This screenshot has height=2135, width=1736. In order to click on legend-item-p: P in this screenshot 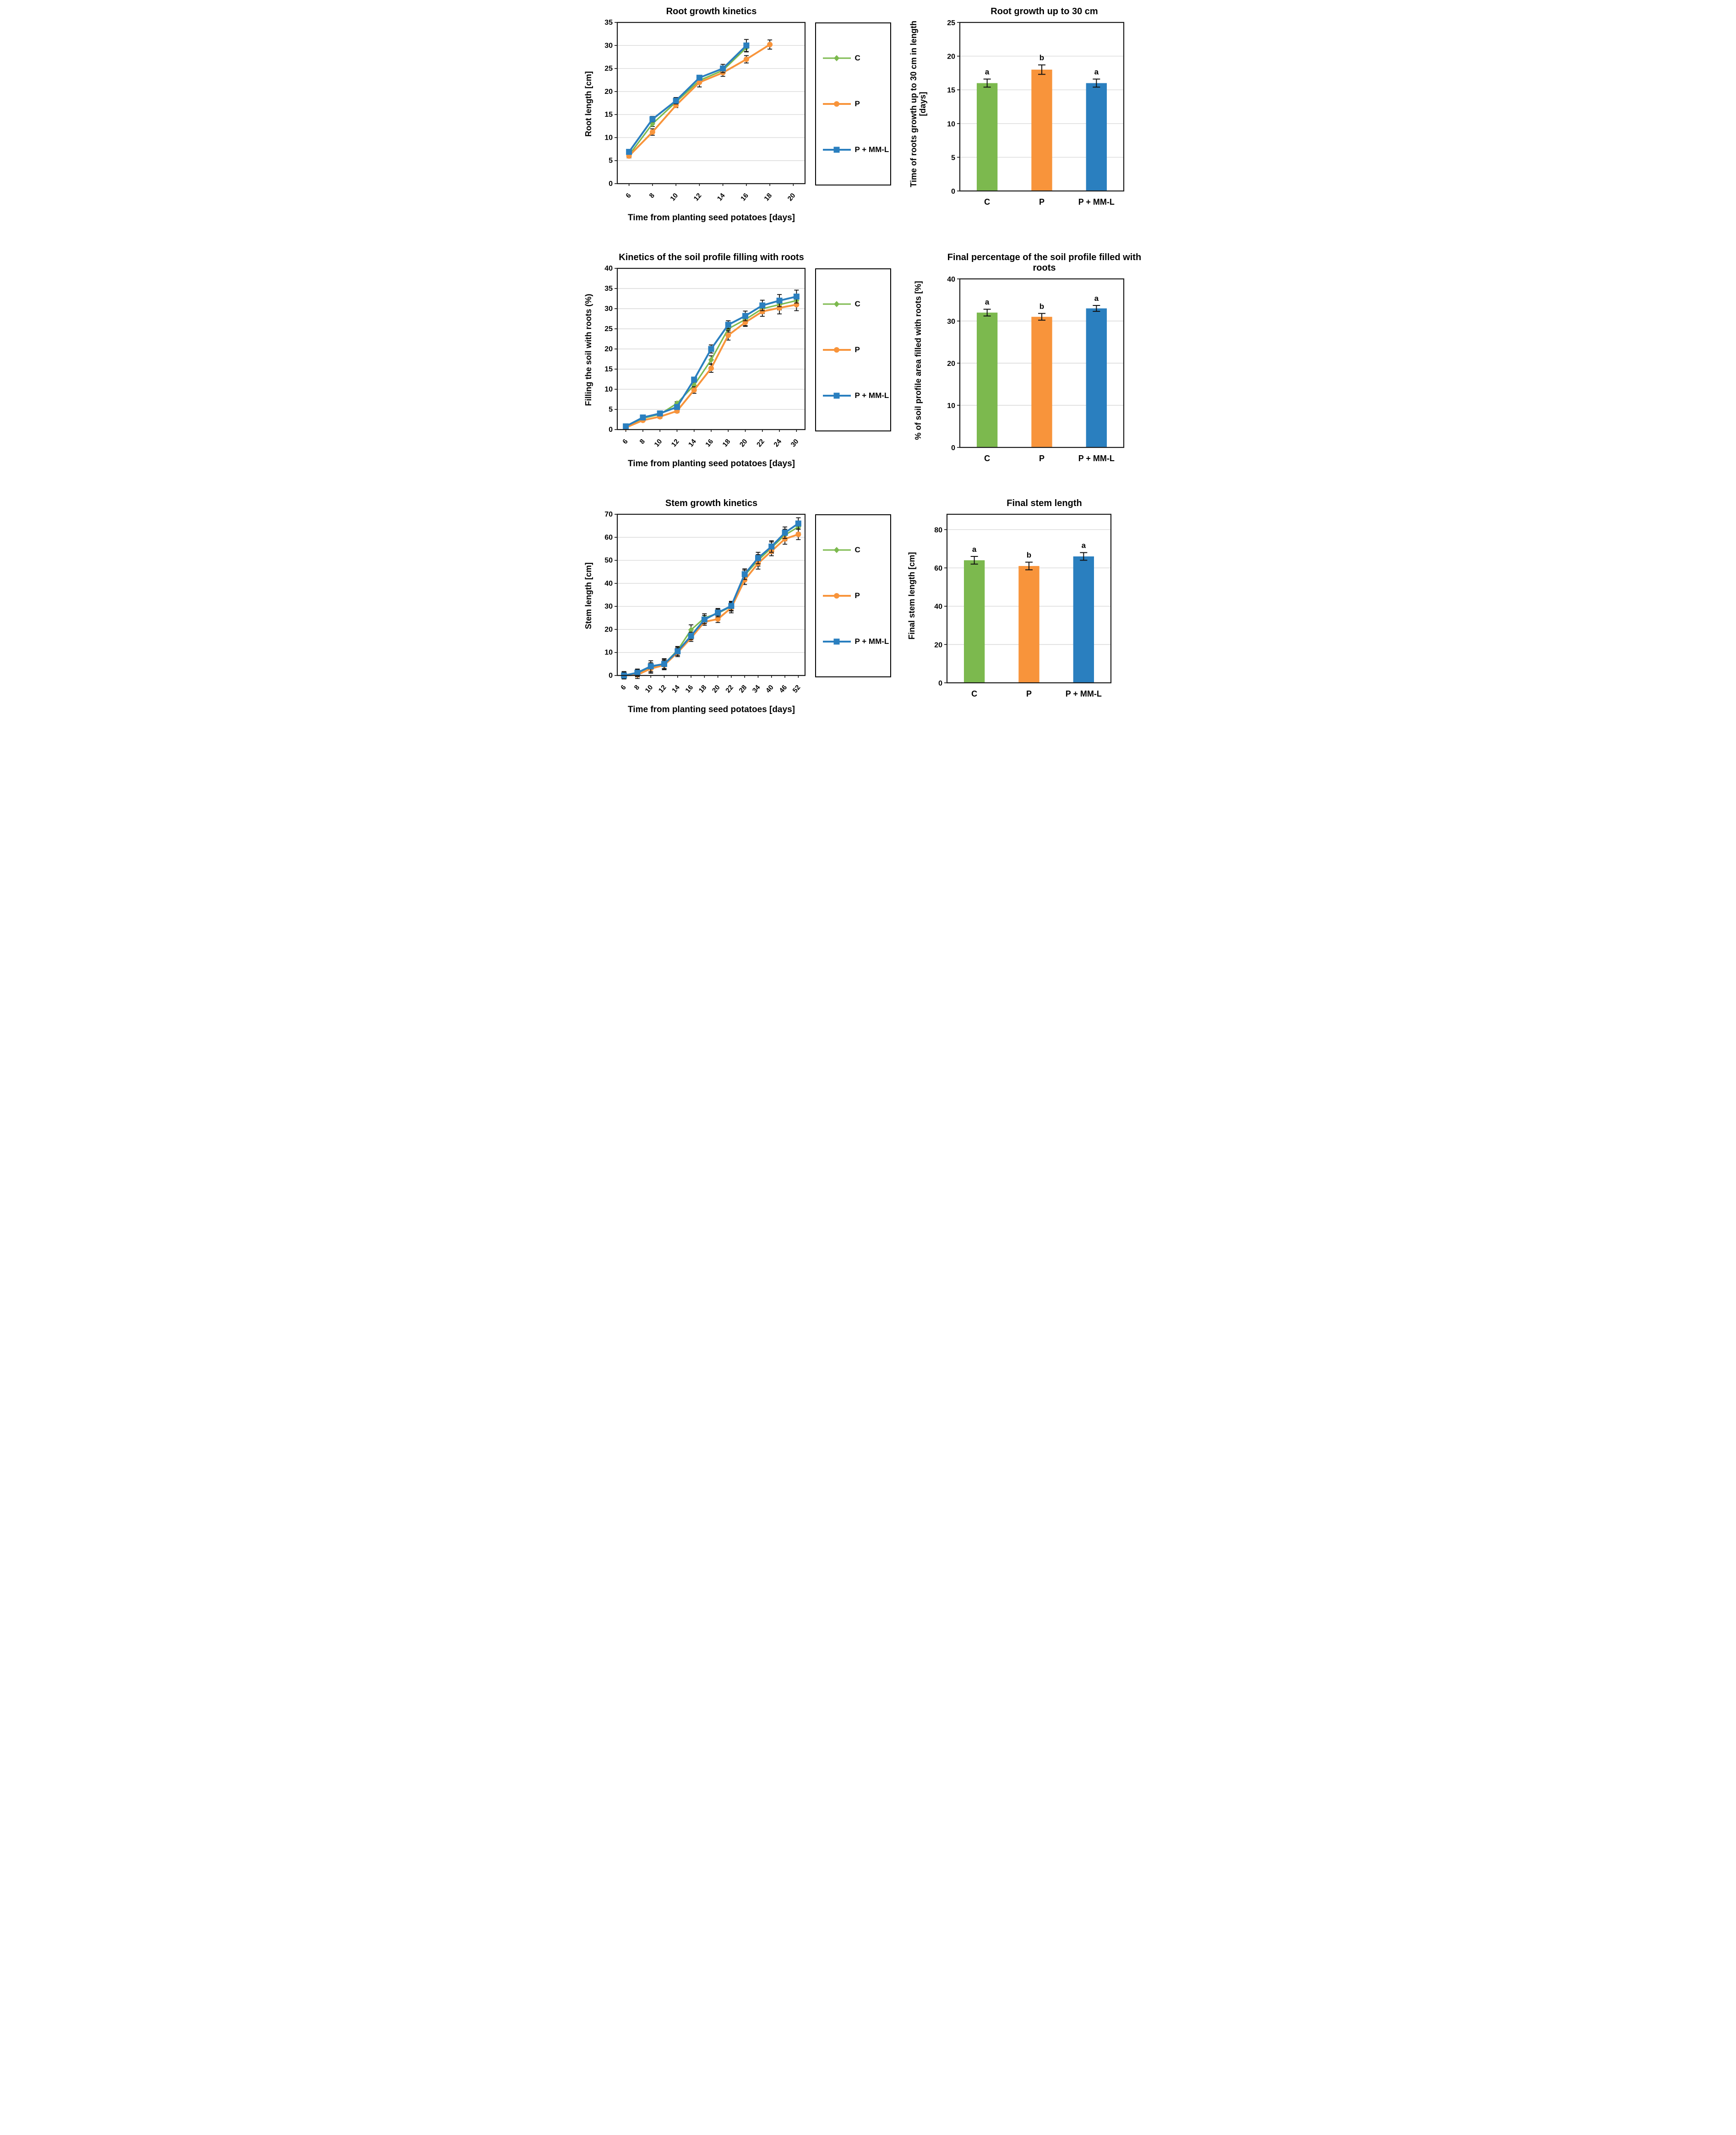, I will do `click(856, 595)`.